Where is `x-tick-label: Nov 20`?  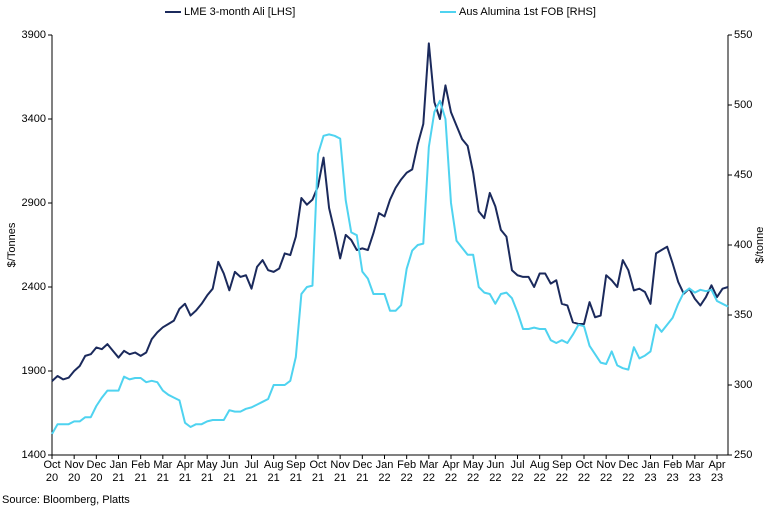 x-tick-label: Nov 20 is located at coordinates (74, 471).